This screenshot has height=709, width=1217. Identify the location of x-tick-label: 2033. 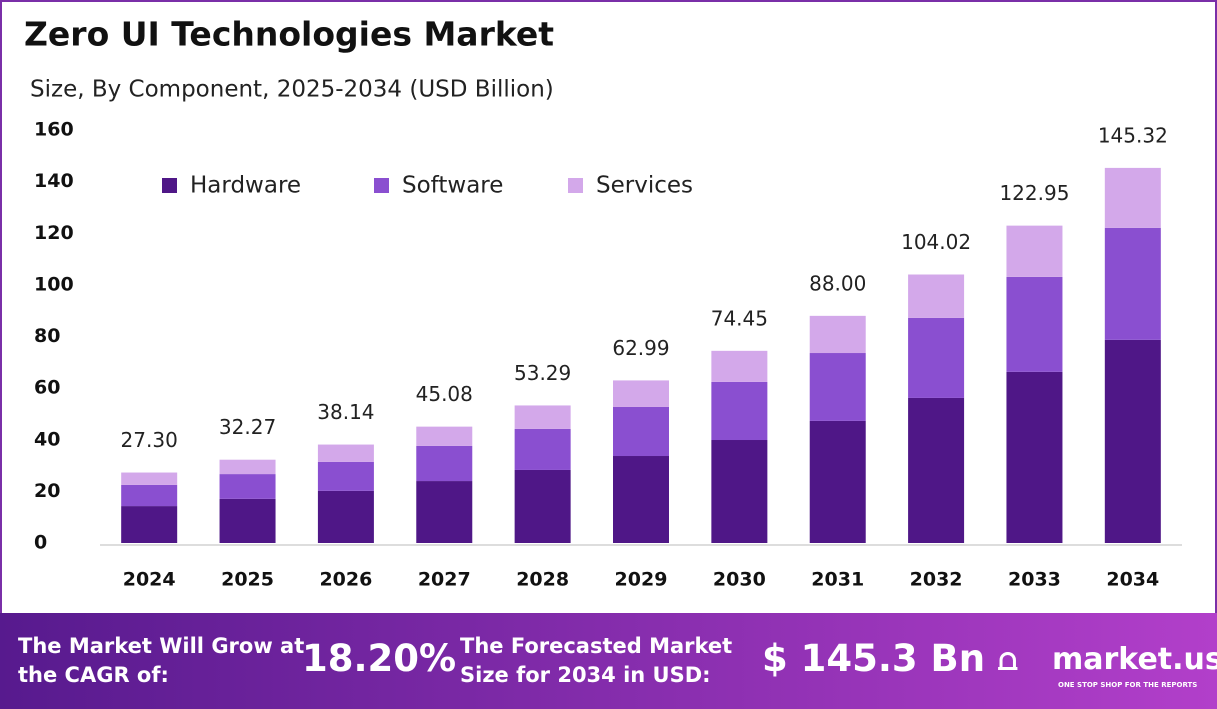
(1034, 580).